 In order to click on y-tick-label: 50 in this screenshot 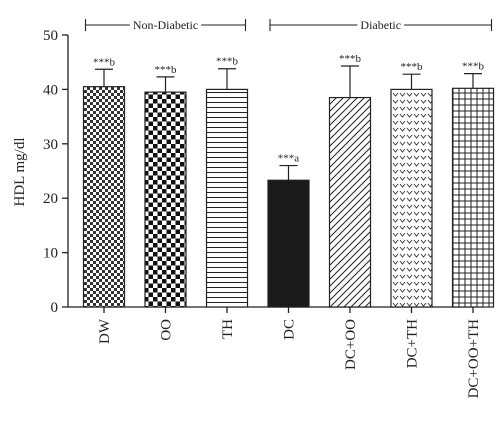, I will do `click(50, 36)`.